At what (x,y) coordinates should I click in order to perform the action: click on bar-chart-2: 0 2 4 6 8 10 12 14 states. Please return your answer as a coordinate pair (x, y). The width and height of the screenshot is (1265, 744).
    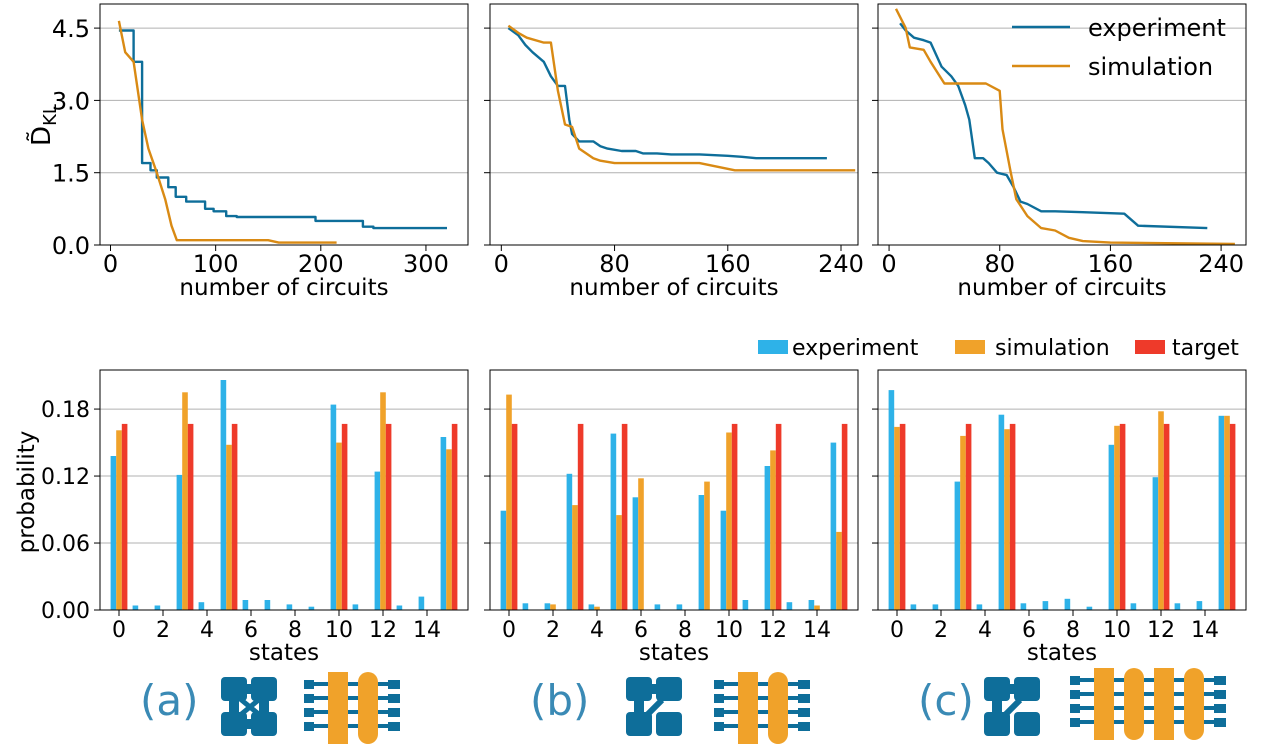
    Looking at the image, I should click on (1059, 517).